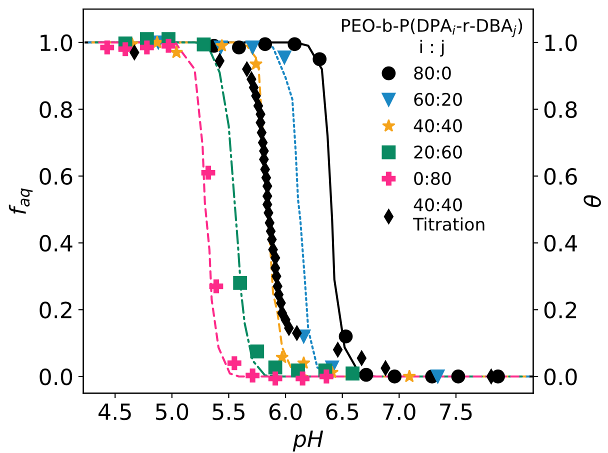 This screenshot has width=608, height=453. I want to click on text: PEO-b-P(DPA$_{i}$-r-DBA$_{j}$) i : j, so click(432, 37).